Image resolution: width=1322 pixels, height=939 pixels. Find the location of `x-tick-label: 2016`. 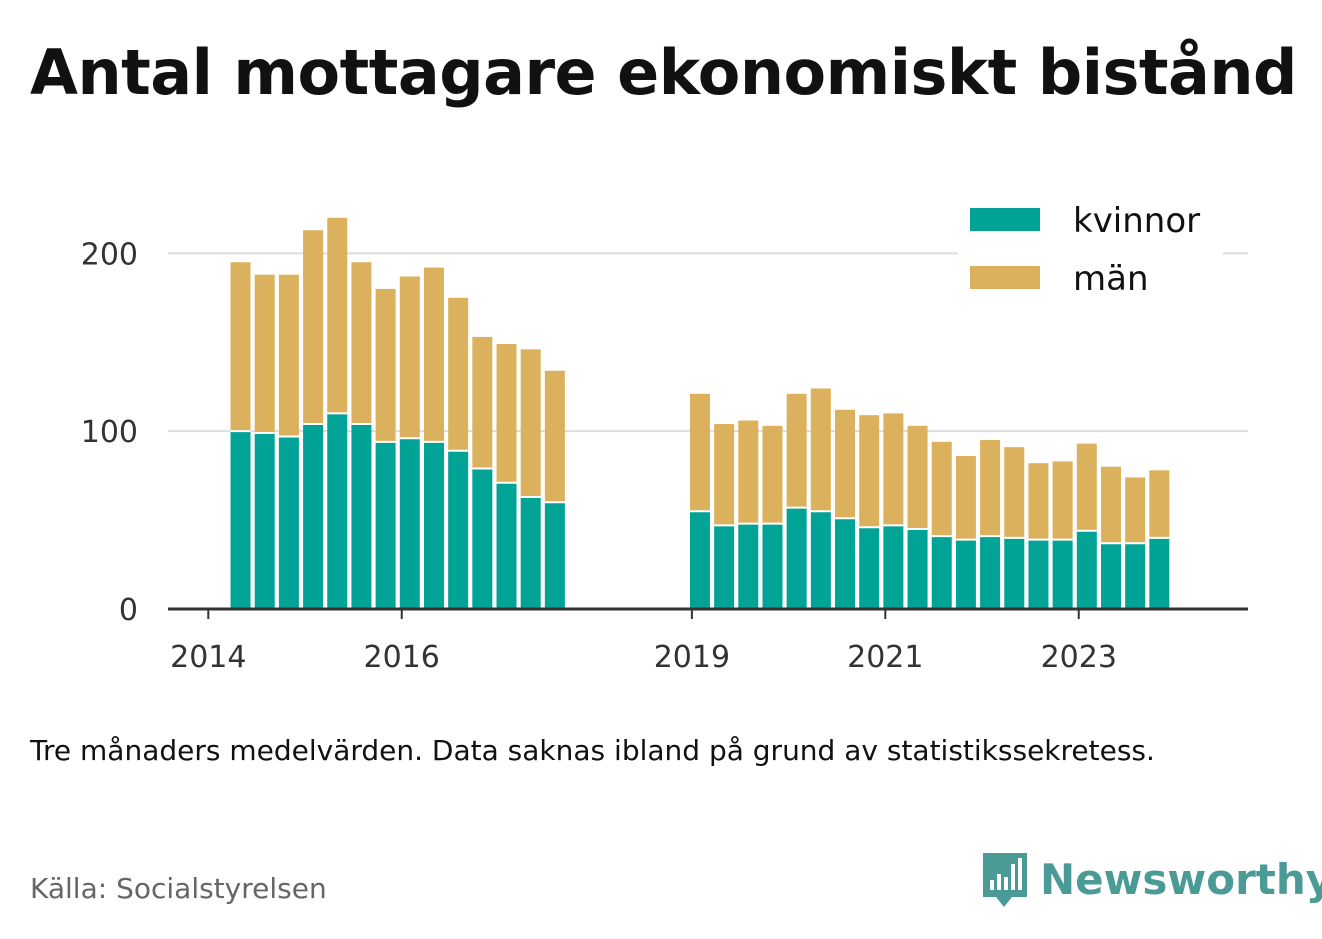

x-tick-label: 2016 is located at coordinates (402, 657).